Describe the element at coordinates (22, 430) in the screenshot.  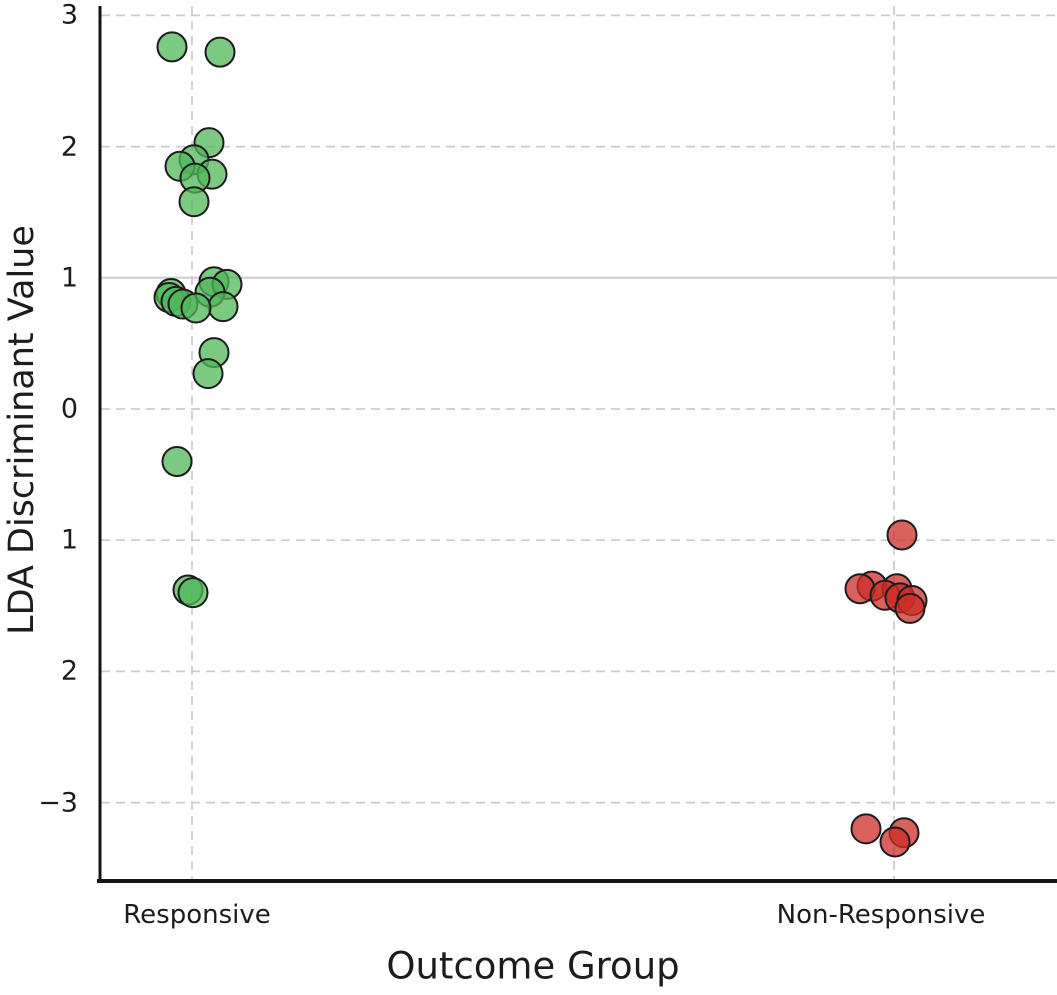
I see `y-axis-title: LDA Discriminant Value` at that location.